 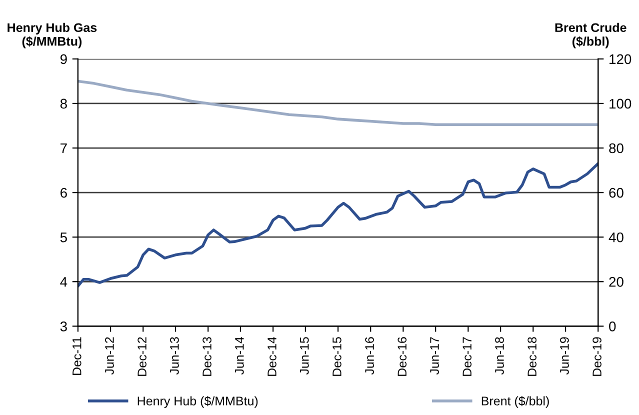 What do you see at coordinates (77, 356) in the screenshot?
I see `x-tick-label: Dec-11` at bounding box center [77, 356].